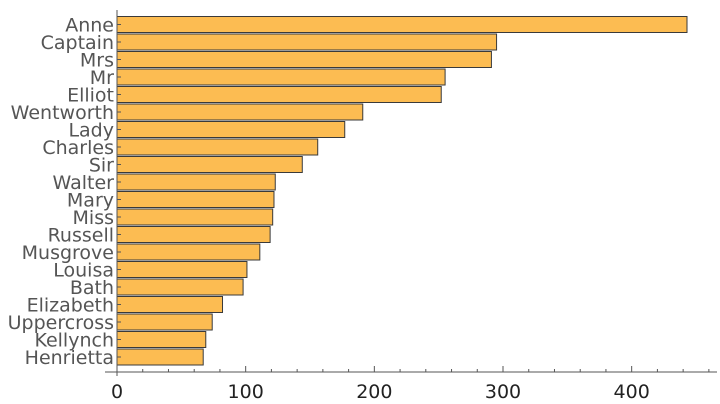  I want to click on bar-captain, so click(307, 42).